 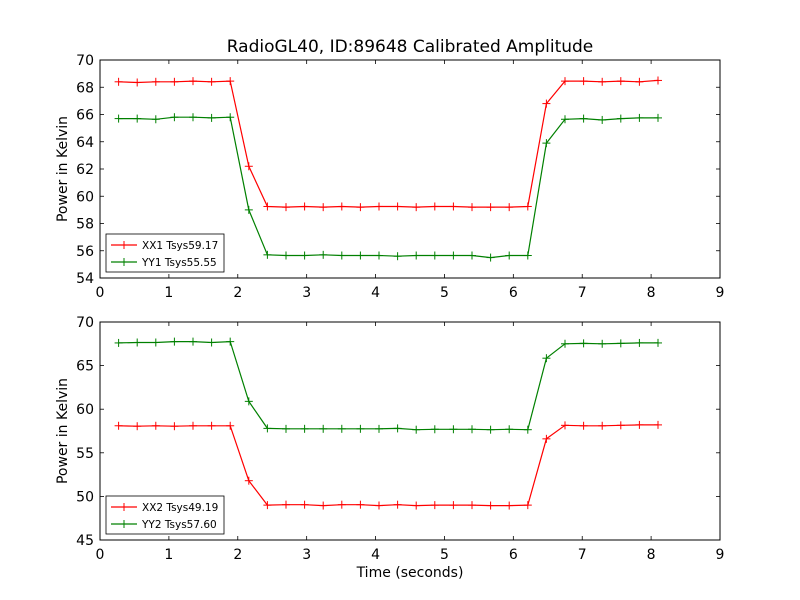 What do you see at coordinates (179, 263) in the screenshot?
I see `legend-label: YY1 Tsys55.55` at bounding box center [179, 263].